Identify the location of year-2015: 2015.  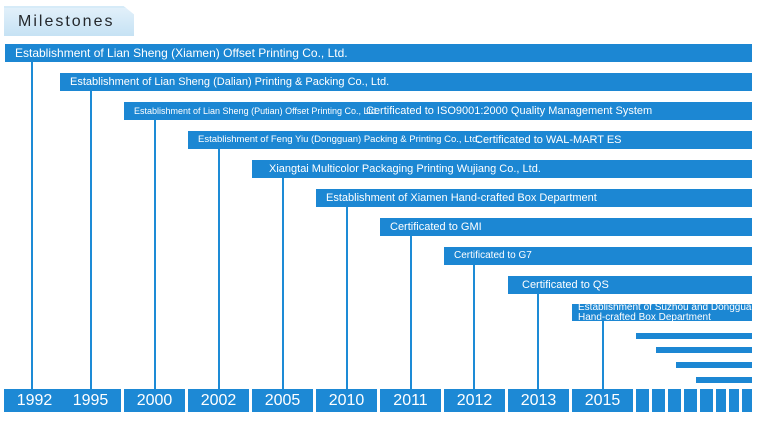
(602, 400).